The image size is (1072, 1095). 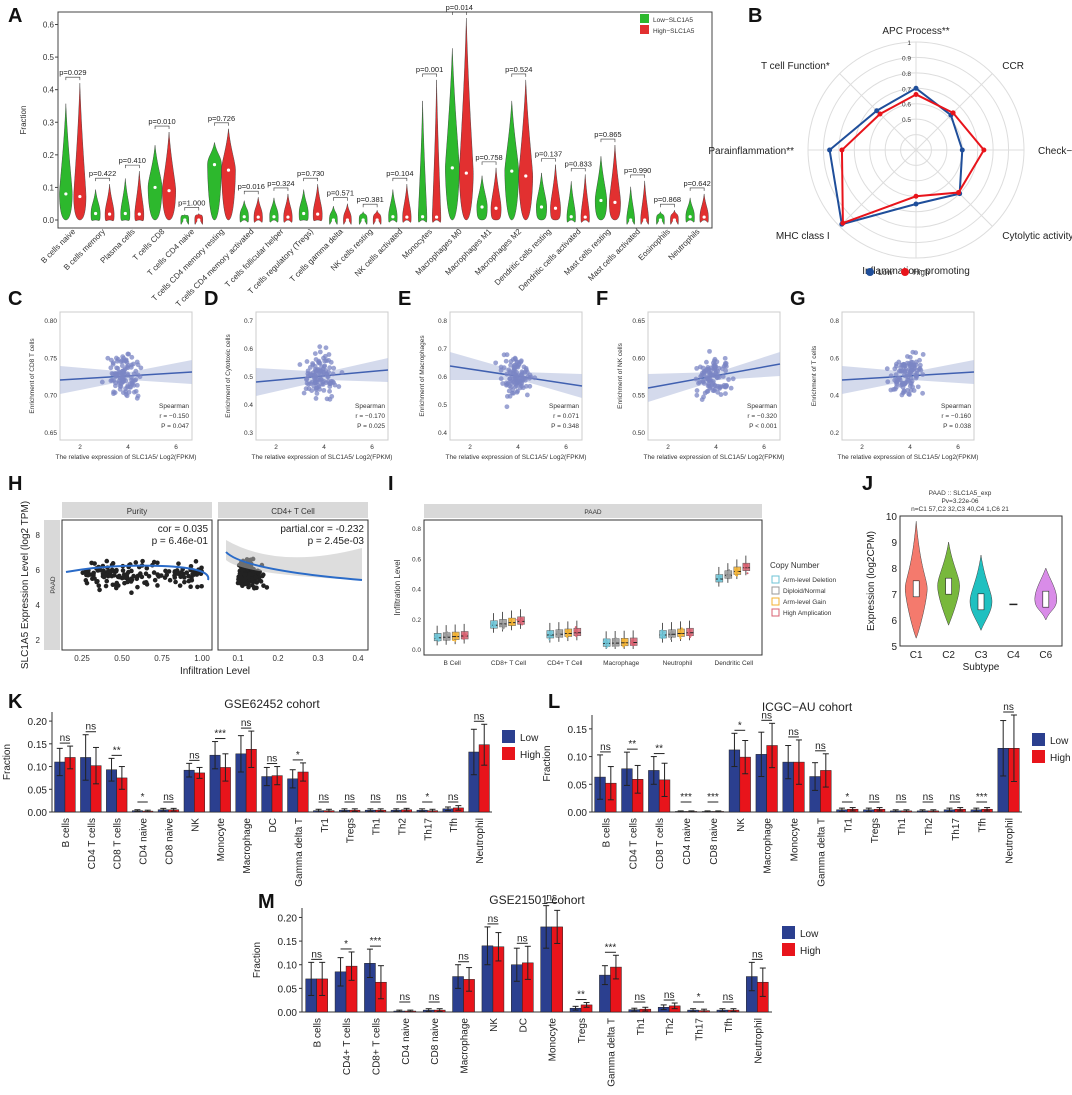 I want to click on p-value-label: p = 6.46e-01, so click(x=180, y=541).